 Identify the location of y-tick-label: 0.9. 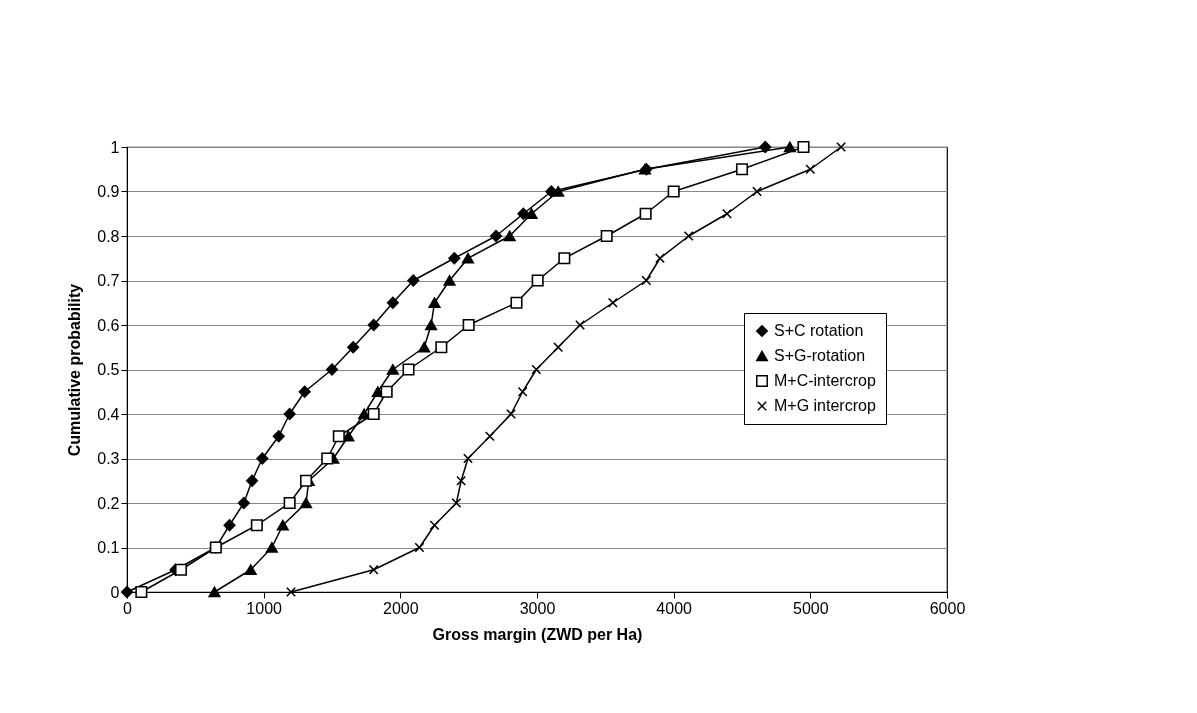
(108, 191).